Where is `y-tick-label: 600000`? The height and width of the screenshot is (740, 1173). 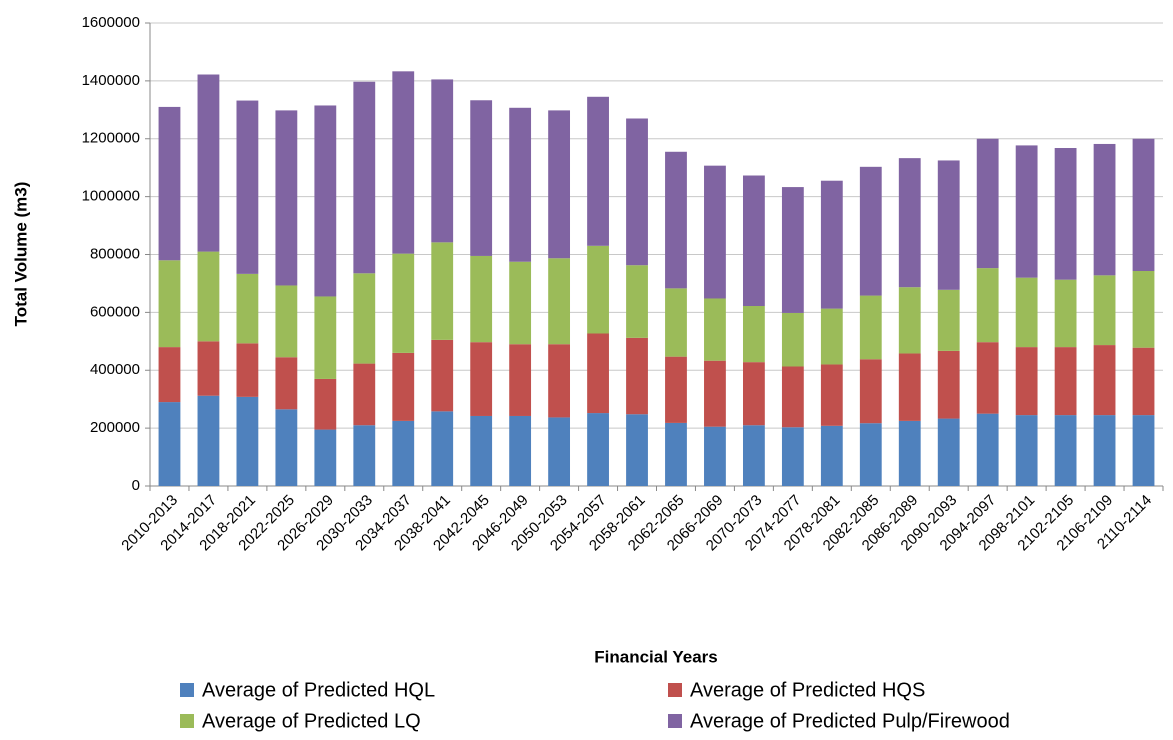 y-tick-label: 600000 is located at coordinates (115, 311).